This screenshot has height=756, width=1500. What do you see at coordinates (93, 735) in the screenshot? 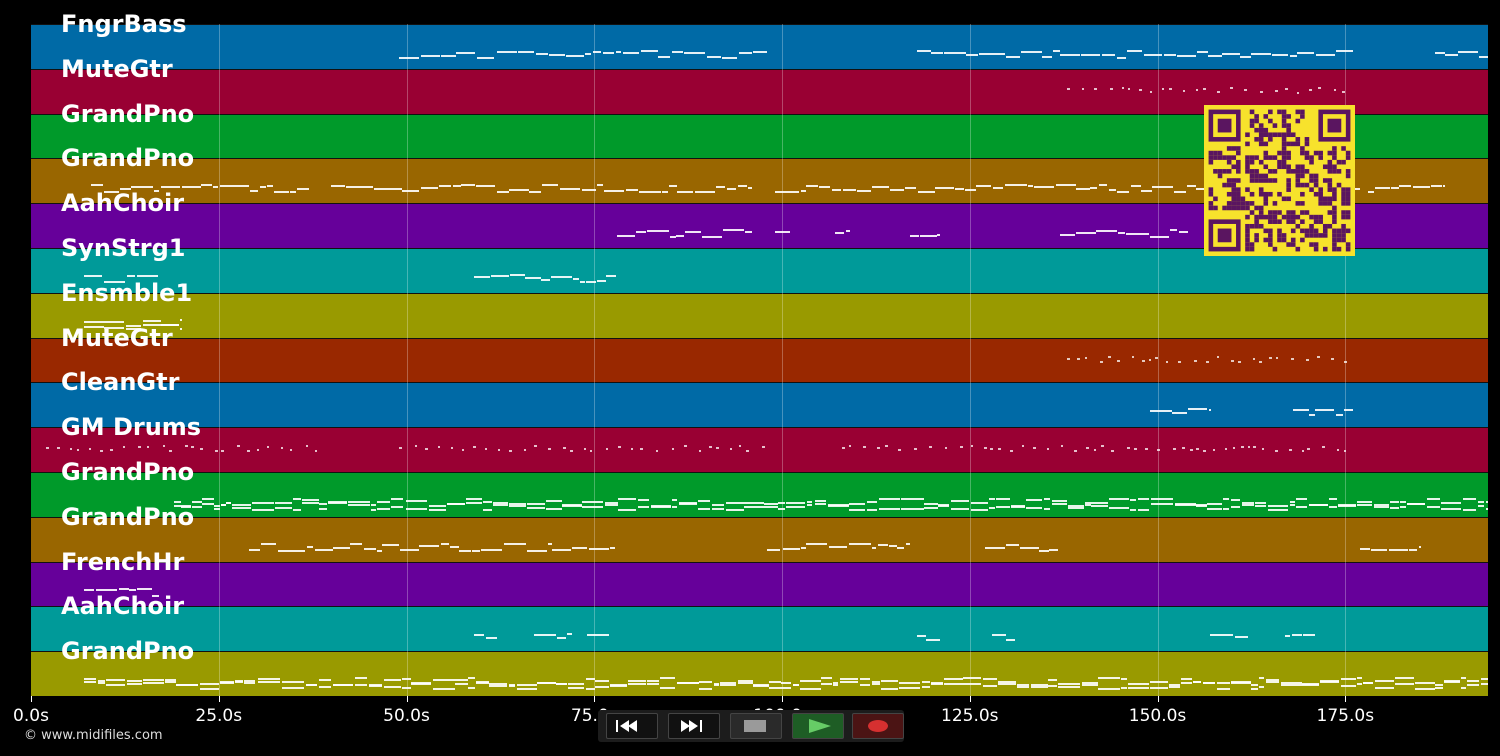
I see `copyright-text: © www.midifiles.com` at bounding box center [93, 735].